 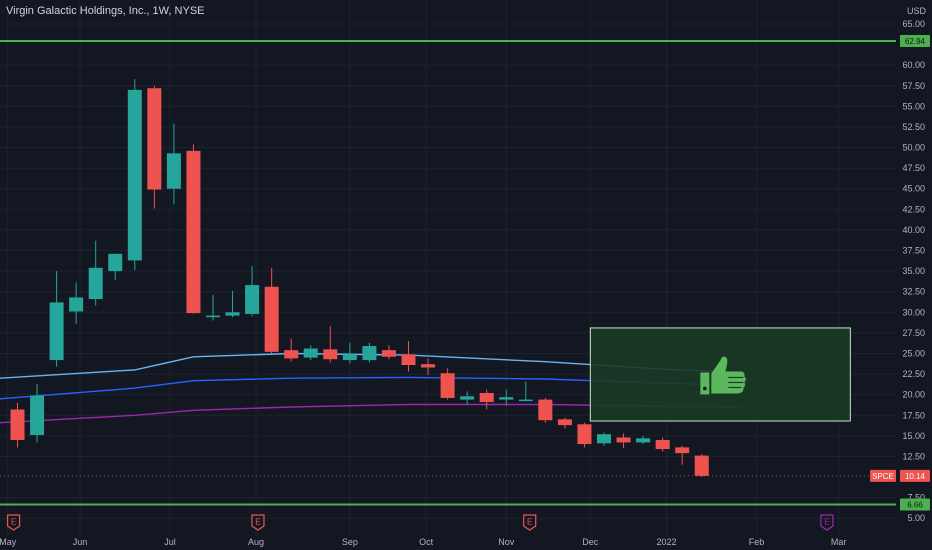 What do you see at coordinates (913, 65) in the screenshot?
I see `price-tick-label: 60.00` at bounding box center [913, 65].